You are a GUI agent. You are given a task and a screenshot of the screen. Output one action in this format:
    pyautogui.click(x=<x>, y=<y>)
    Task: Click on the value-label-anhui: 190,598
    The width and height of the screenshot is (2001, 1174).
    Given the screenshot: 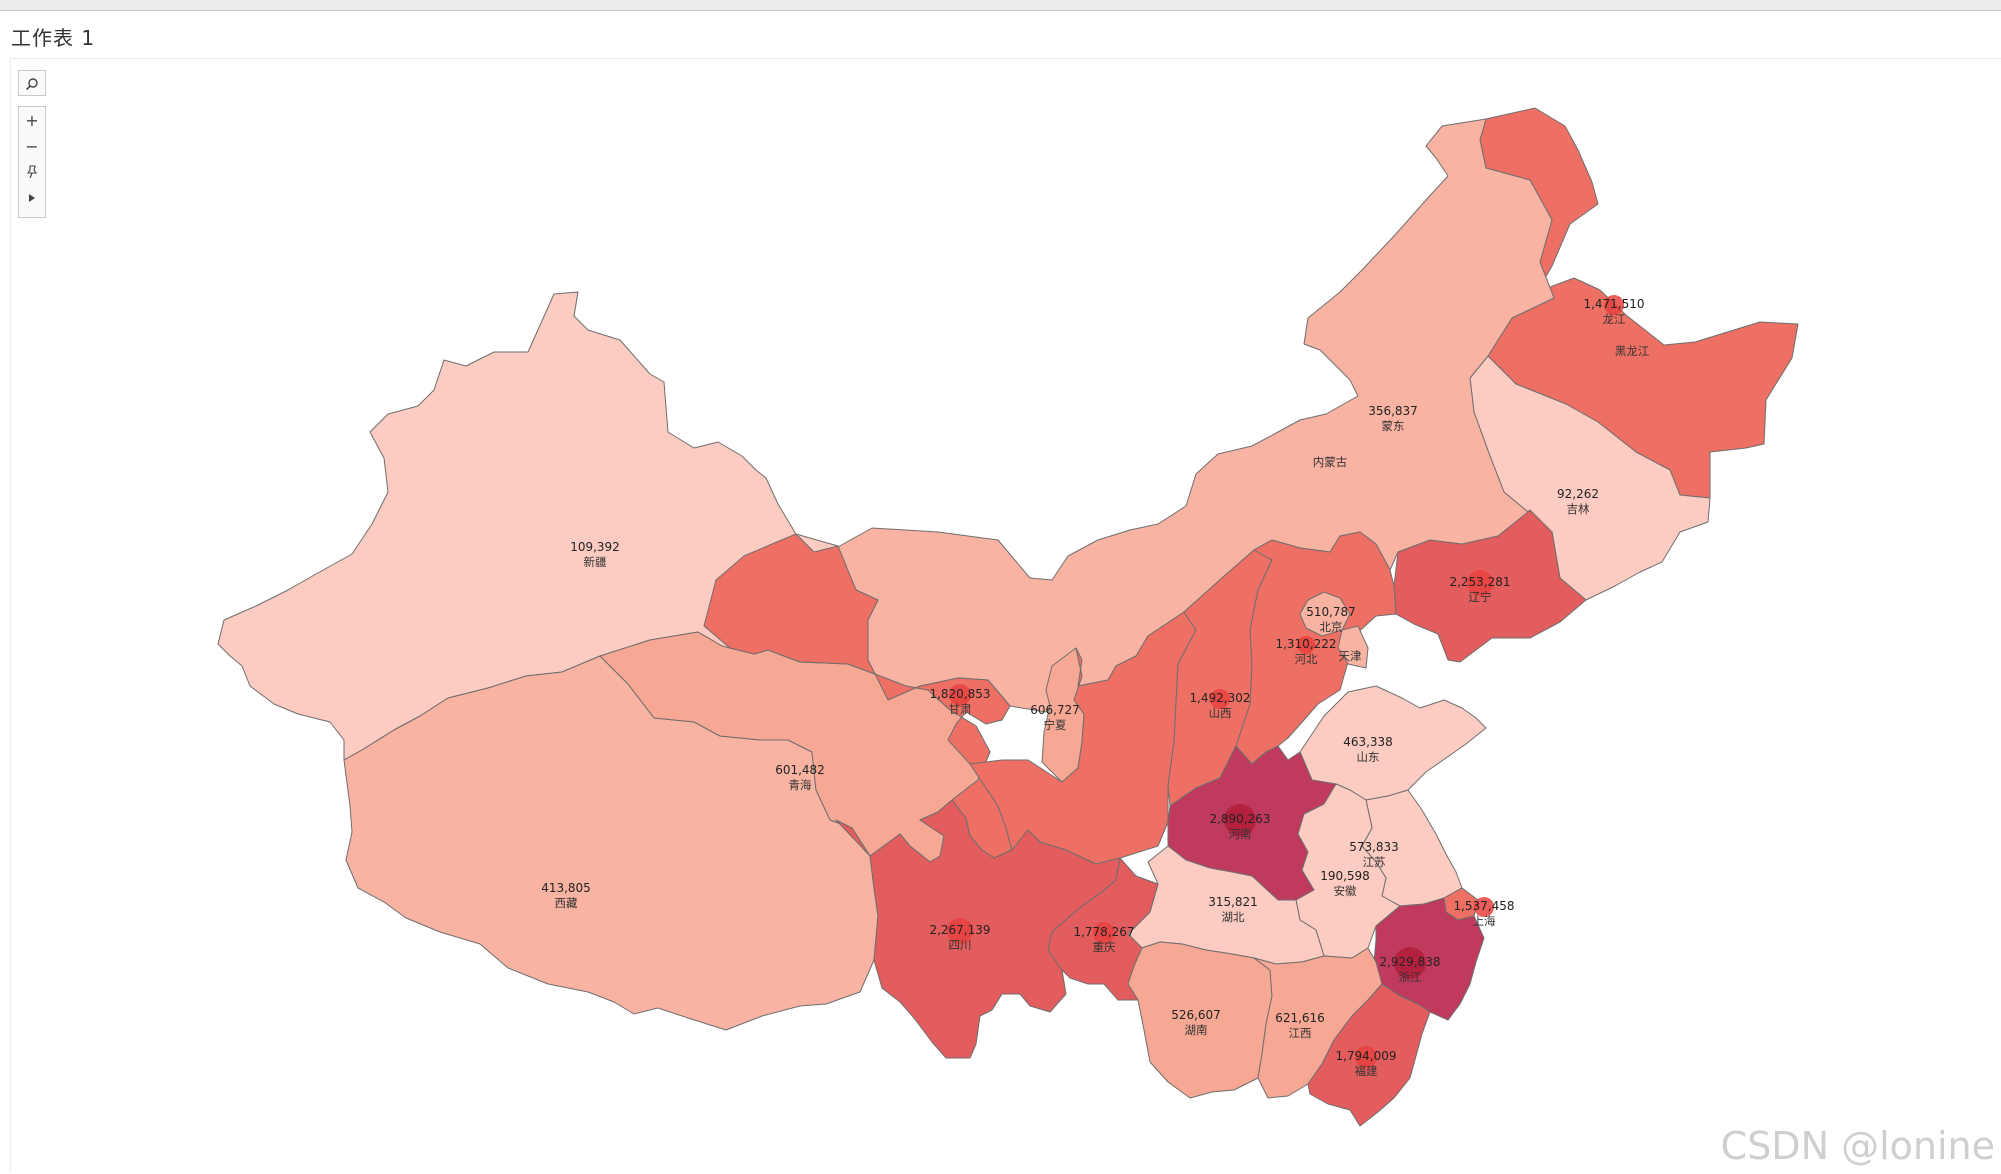 What is the action you would take?
    pyautogui.click(x=1345, y=876)
    